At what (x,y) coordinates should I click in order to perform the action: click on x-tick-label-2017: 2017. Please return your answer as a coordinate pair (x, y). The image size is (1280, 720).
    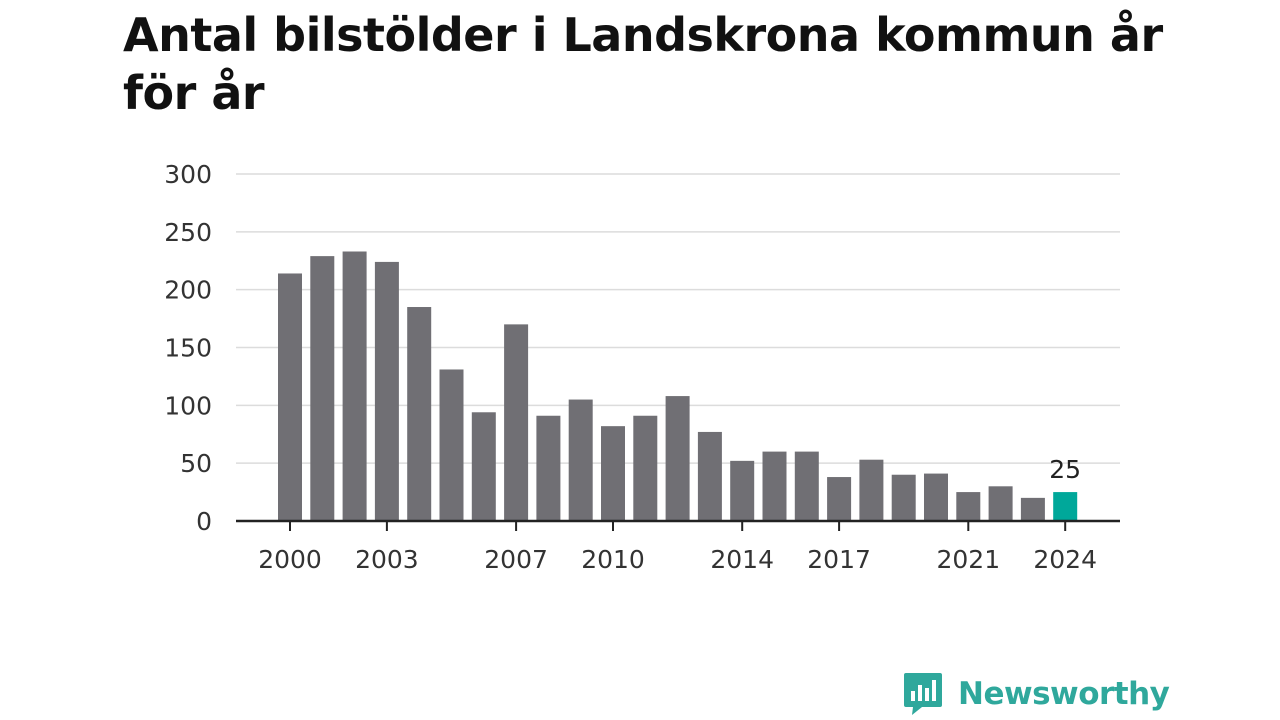
    Looking at the image, I should click on (839, 559).